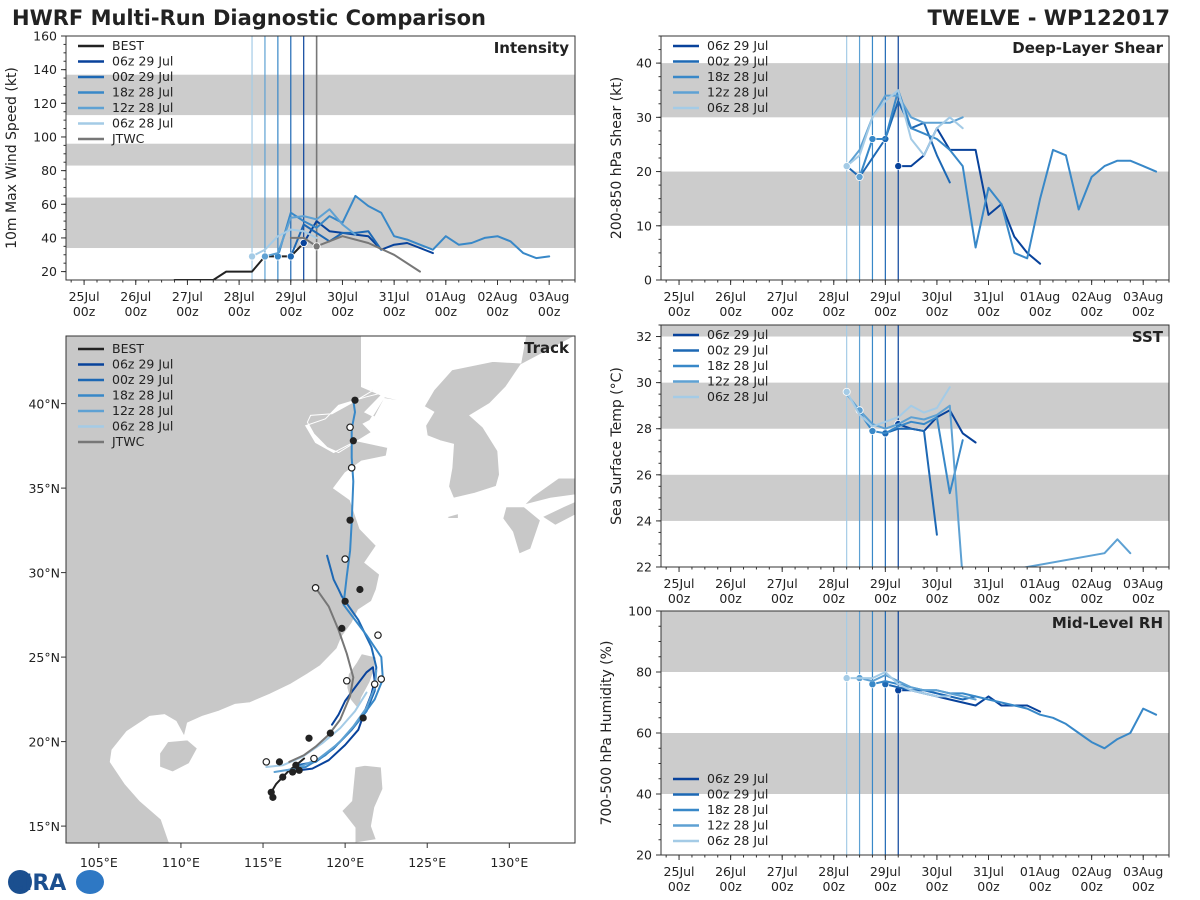  I want to click on intensity-legend-label-jtwc: JTWC, so click(128, 138).